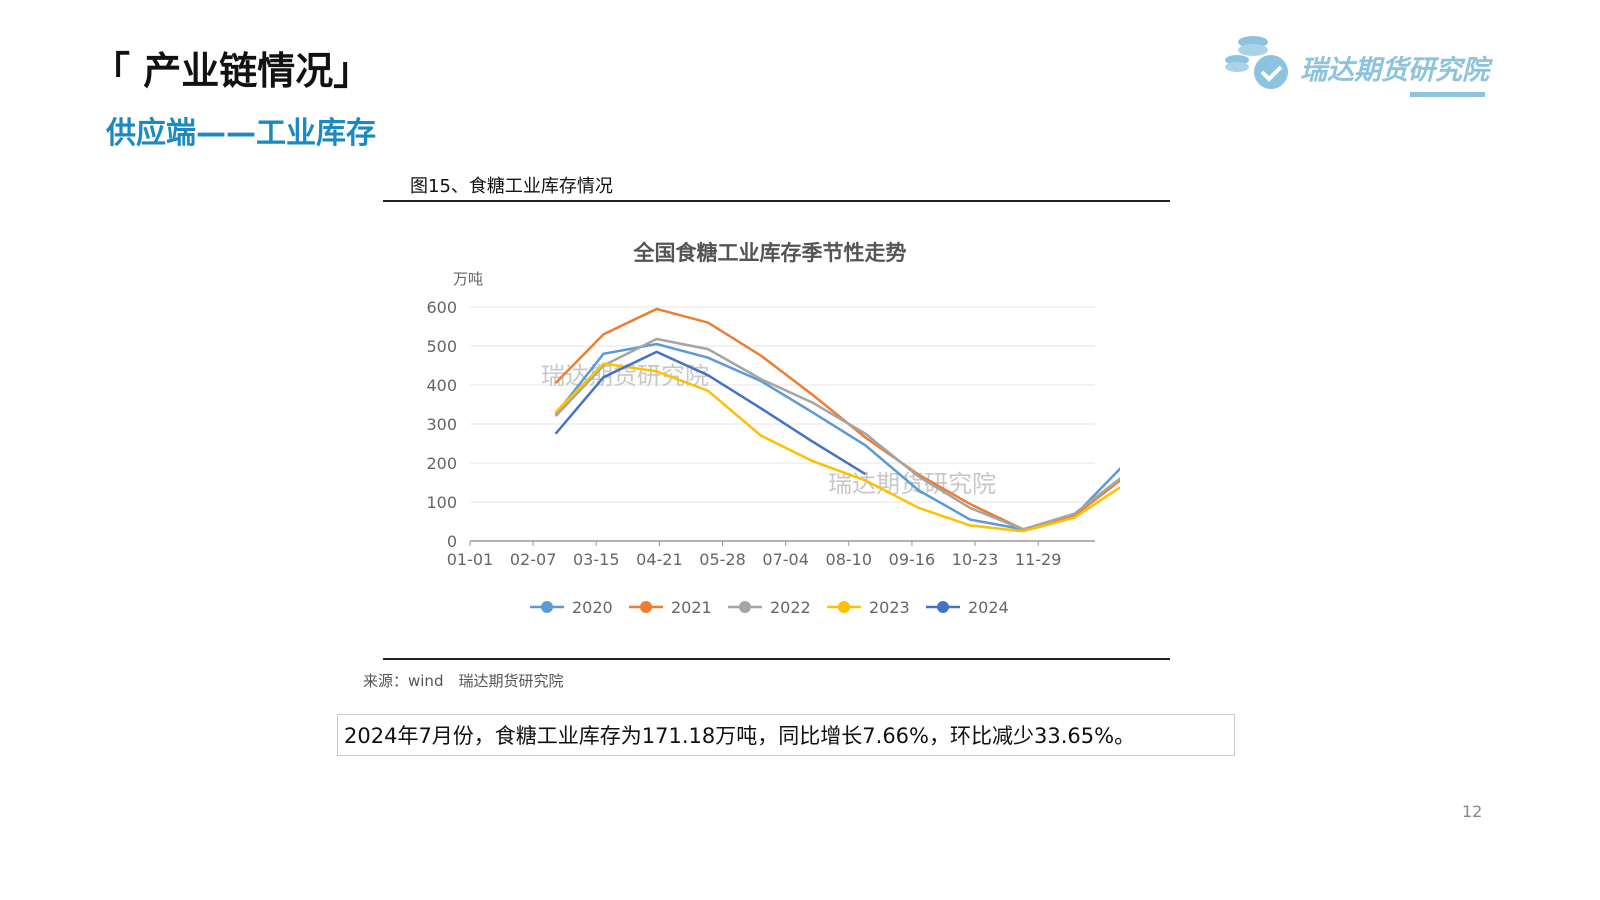 The height and width of the screenshot is (900, 1600). Describe the element at coordinates (1256, 62) in the screenshot. I see `logo-coins-icon` at that location.